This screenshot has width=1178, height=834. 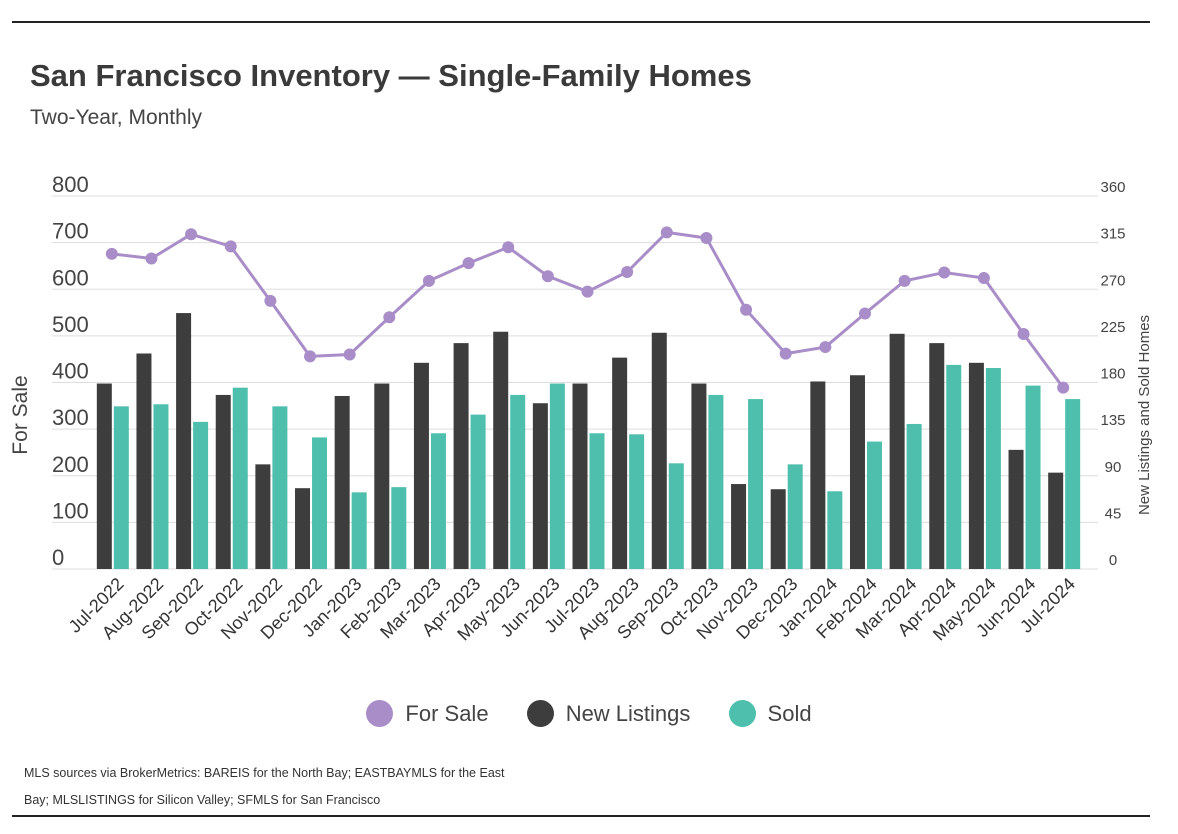 I want to click on left-tick-label: 500, so click(x=70, y=324).